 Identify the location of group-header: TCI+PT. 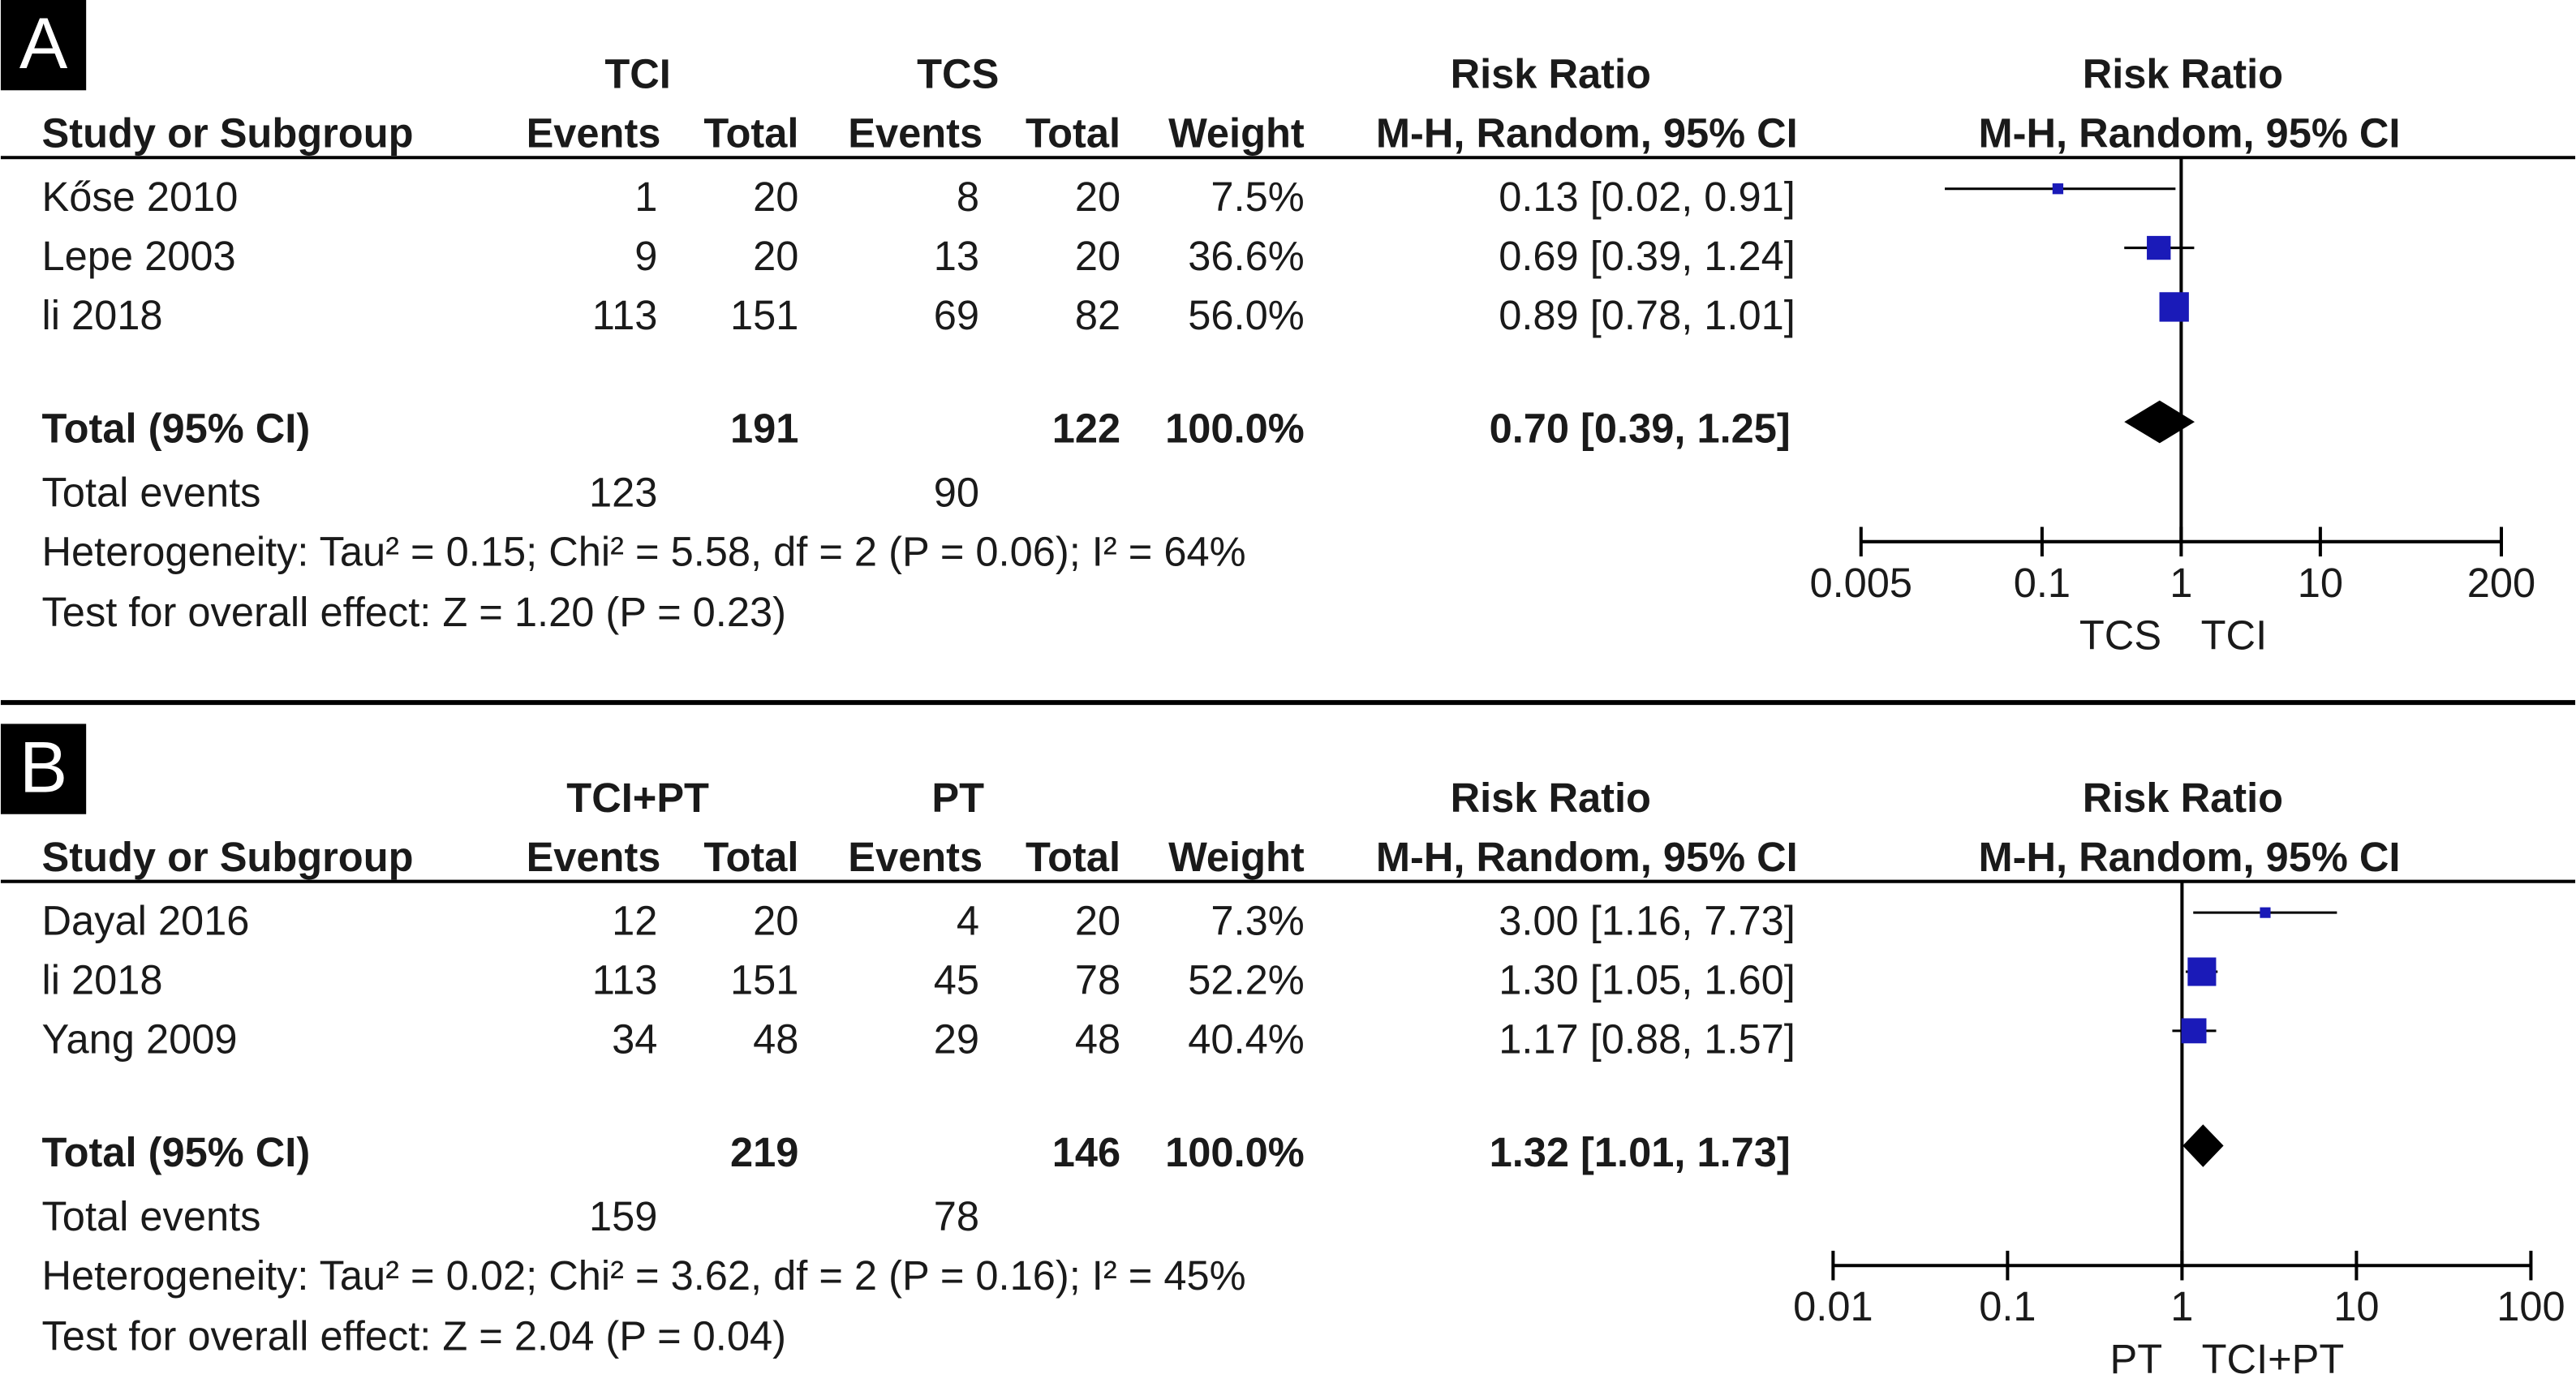
(637, 798).